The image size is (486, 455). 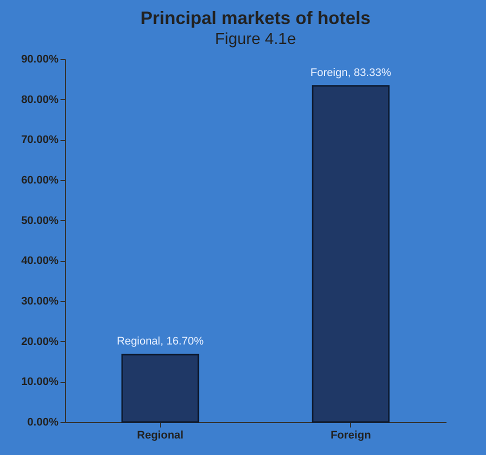 What do you see at coordinates (40, 60) in the screenshot?
I see `y-tick-label: 90.00%` at bounding box center [40, 60].